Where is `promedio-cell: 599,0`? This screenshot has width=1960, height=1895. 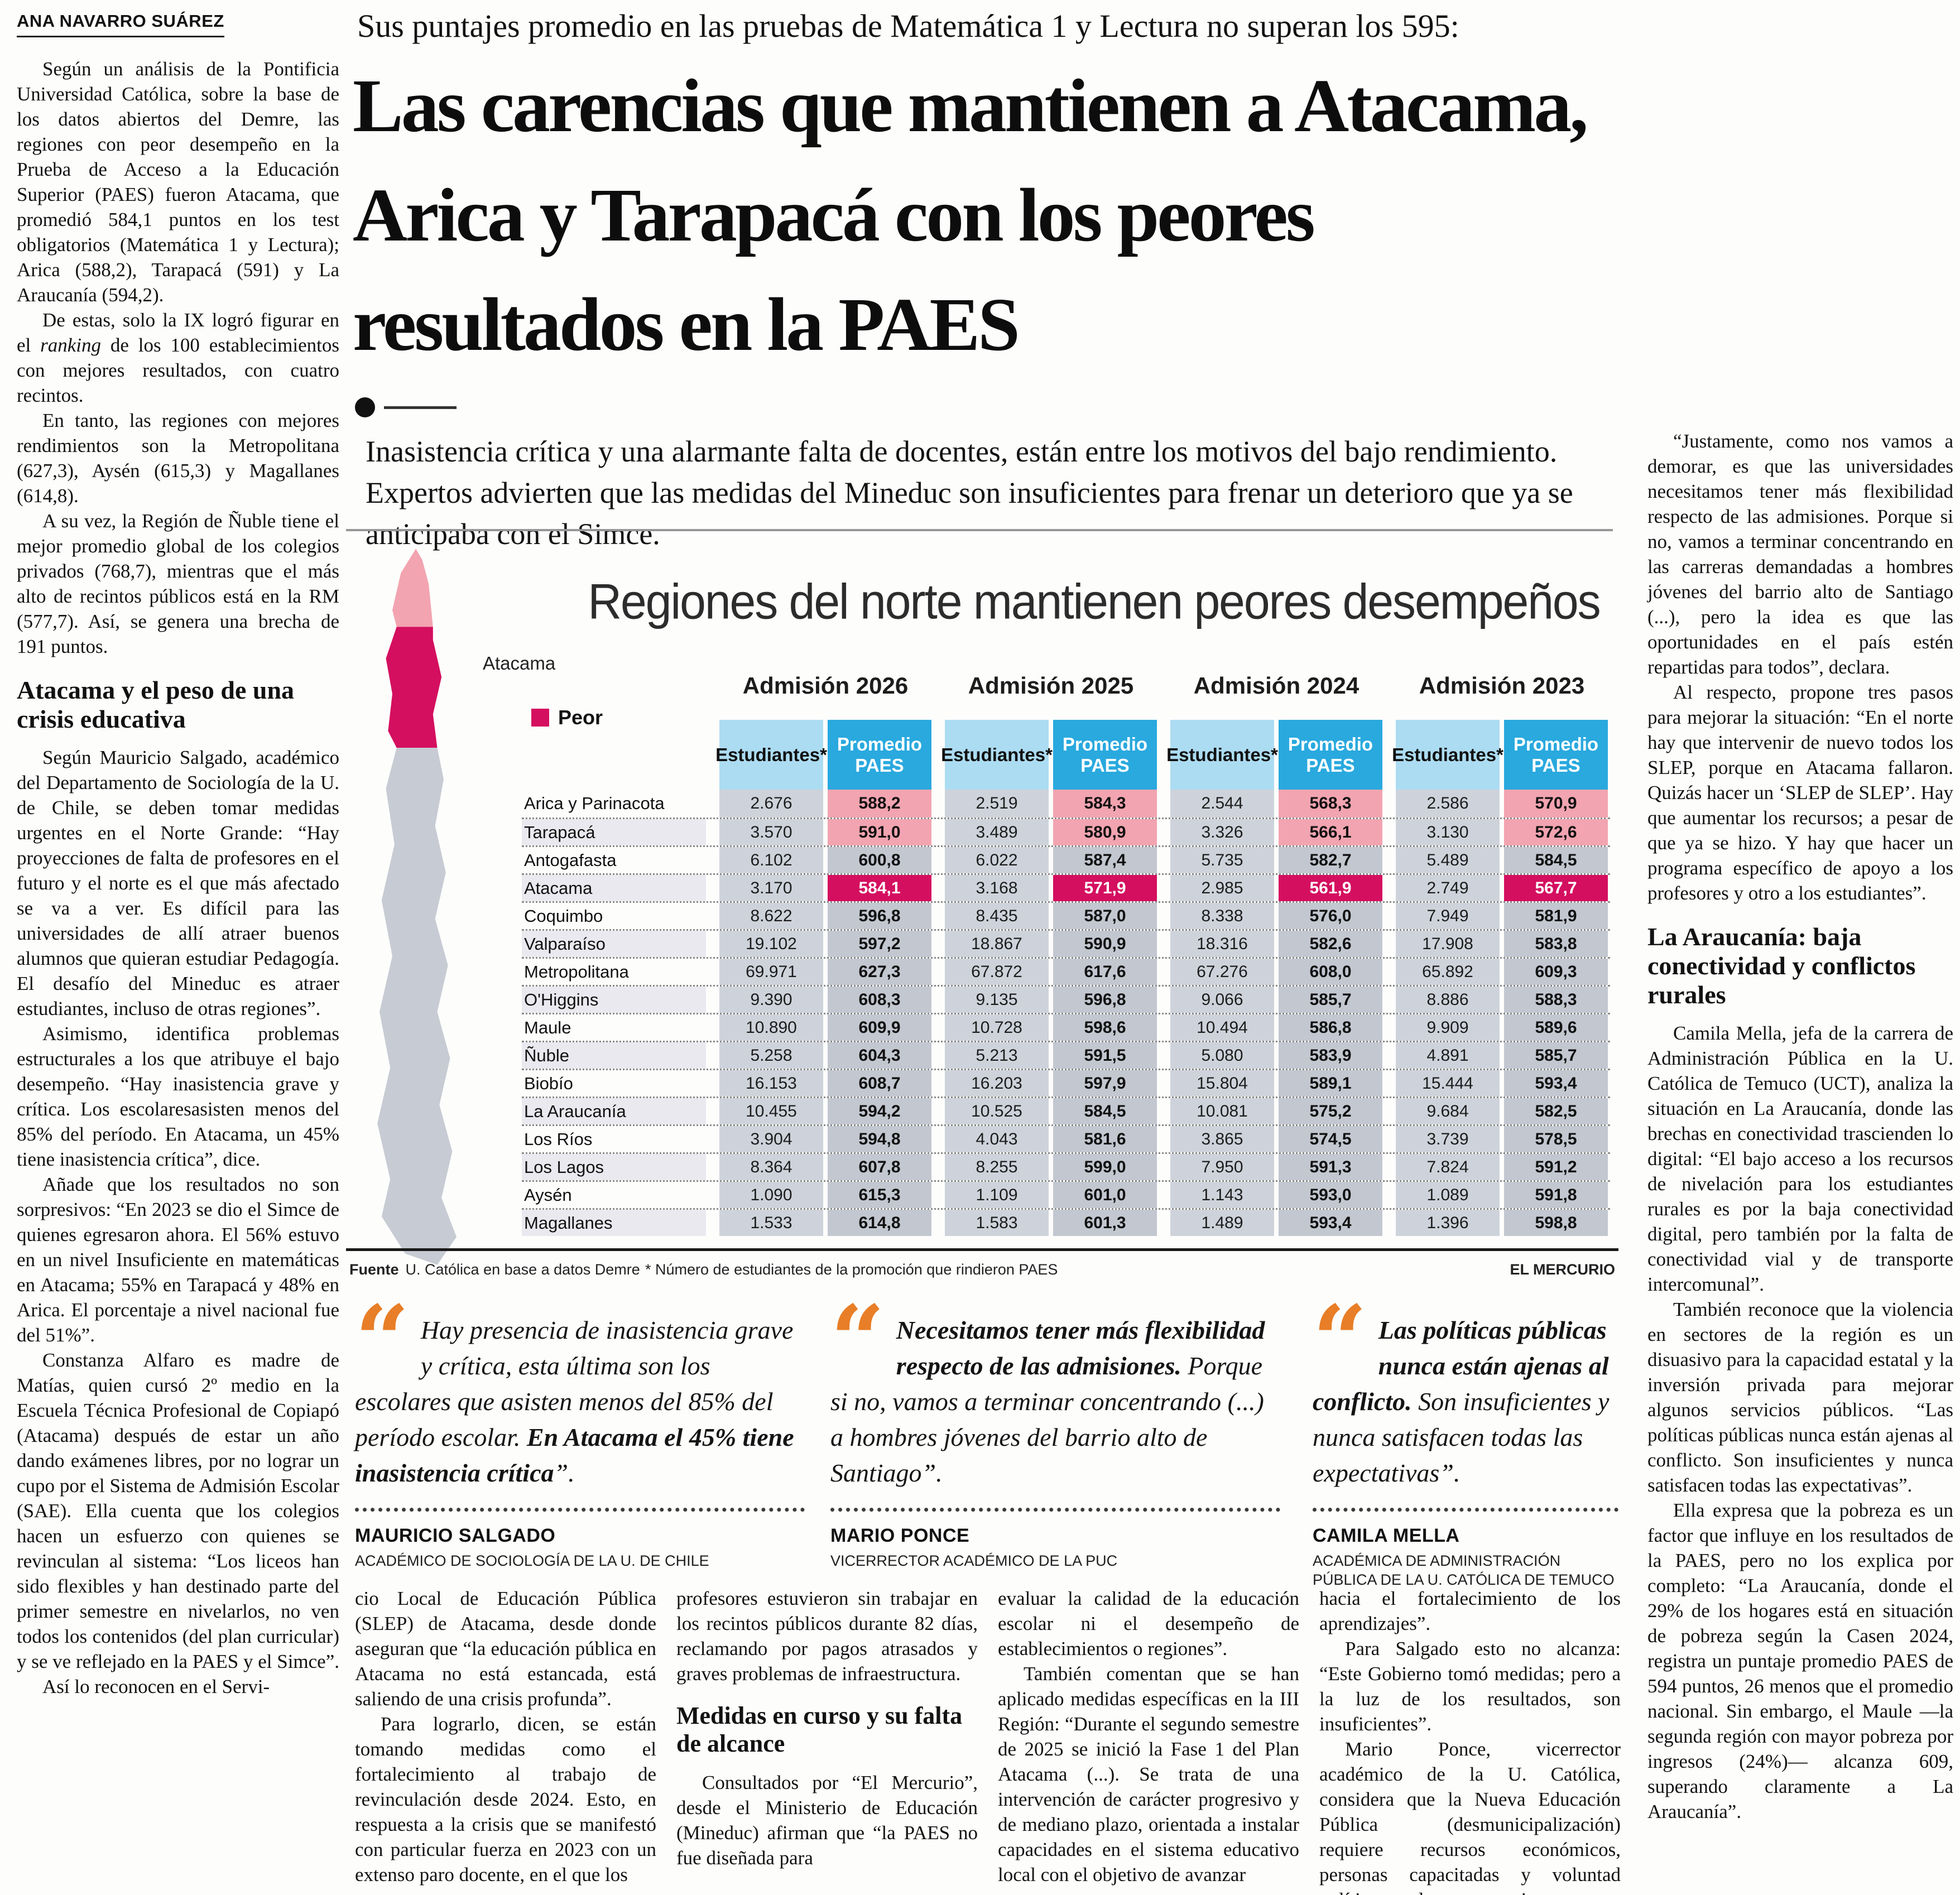 promedio-cell: 599,0 is located at coordinates (1105, 1167).